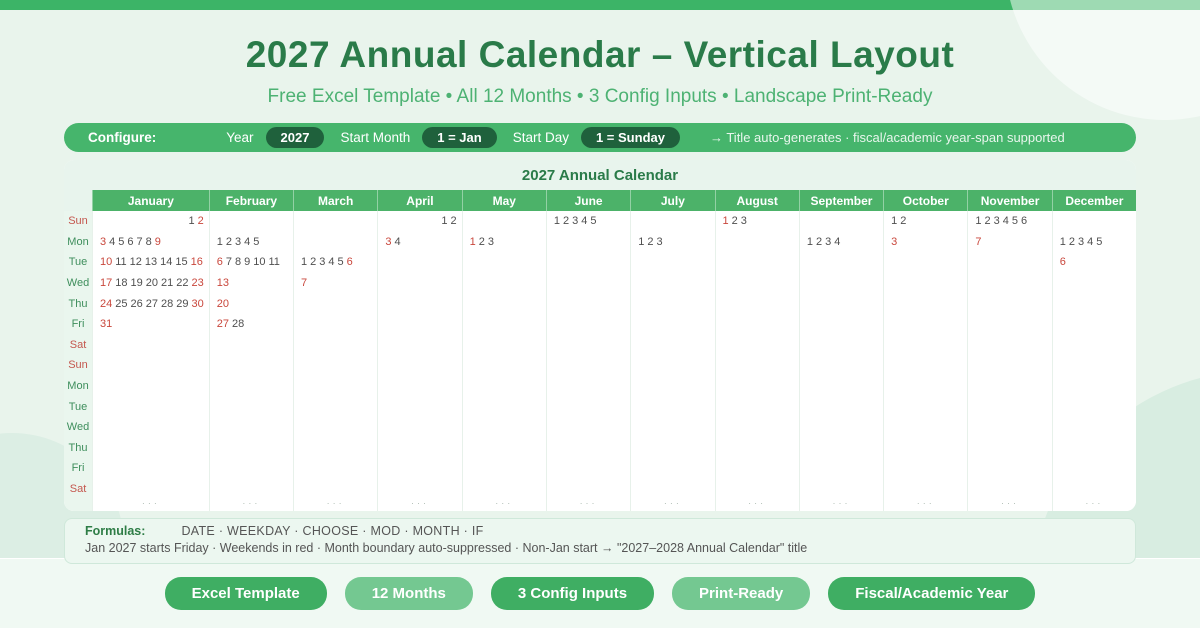 This screenshot has height=628, width=1200. What do you see at coordinates (182, 303) in the screenshot?
I see `day-number: 29` at bounding box center [182, 303].